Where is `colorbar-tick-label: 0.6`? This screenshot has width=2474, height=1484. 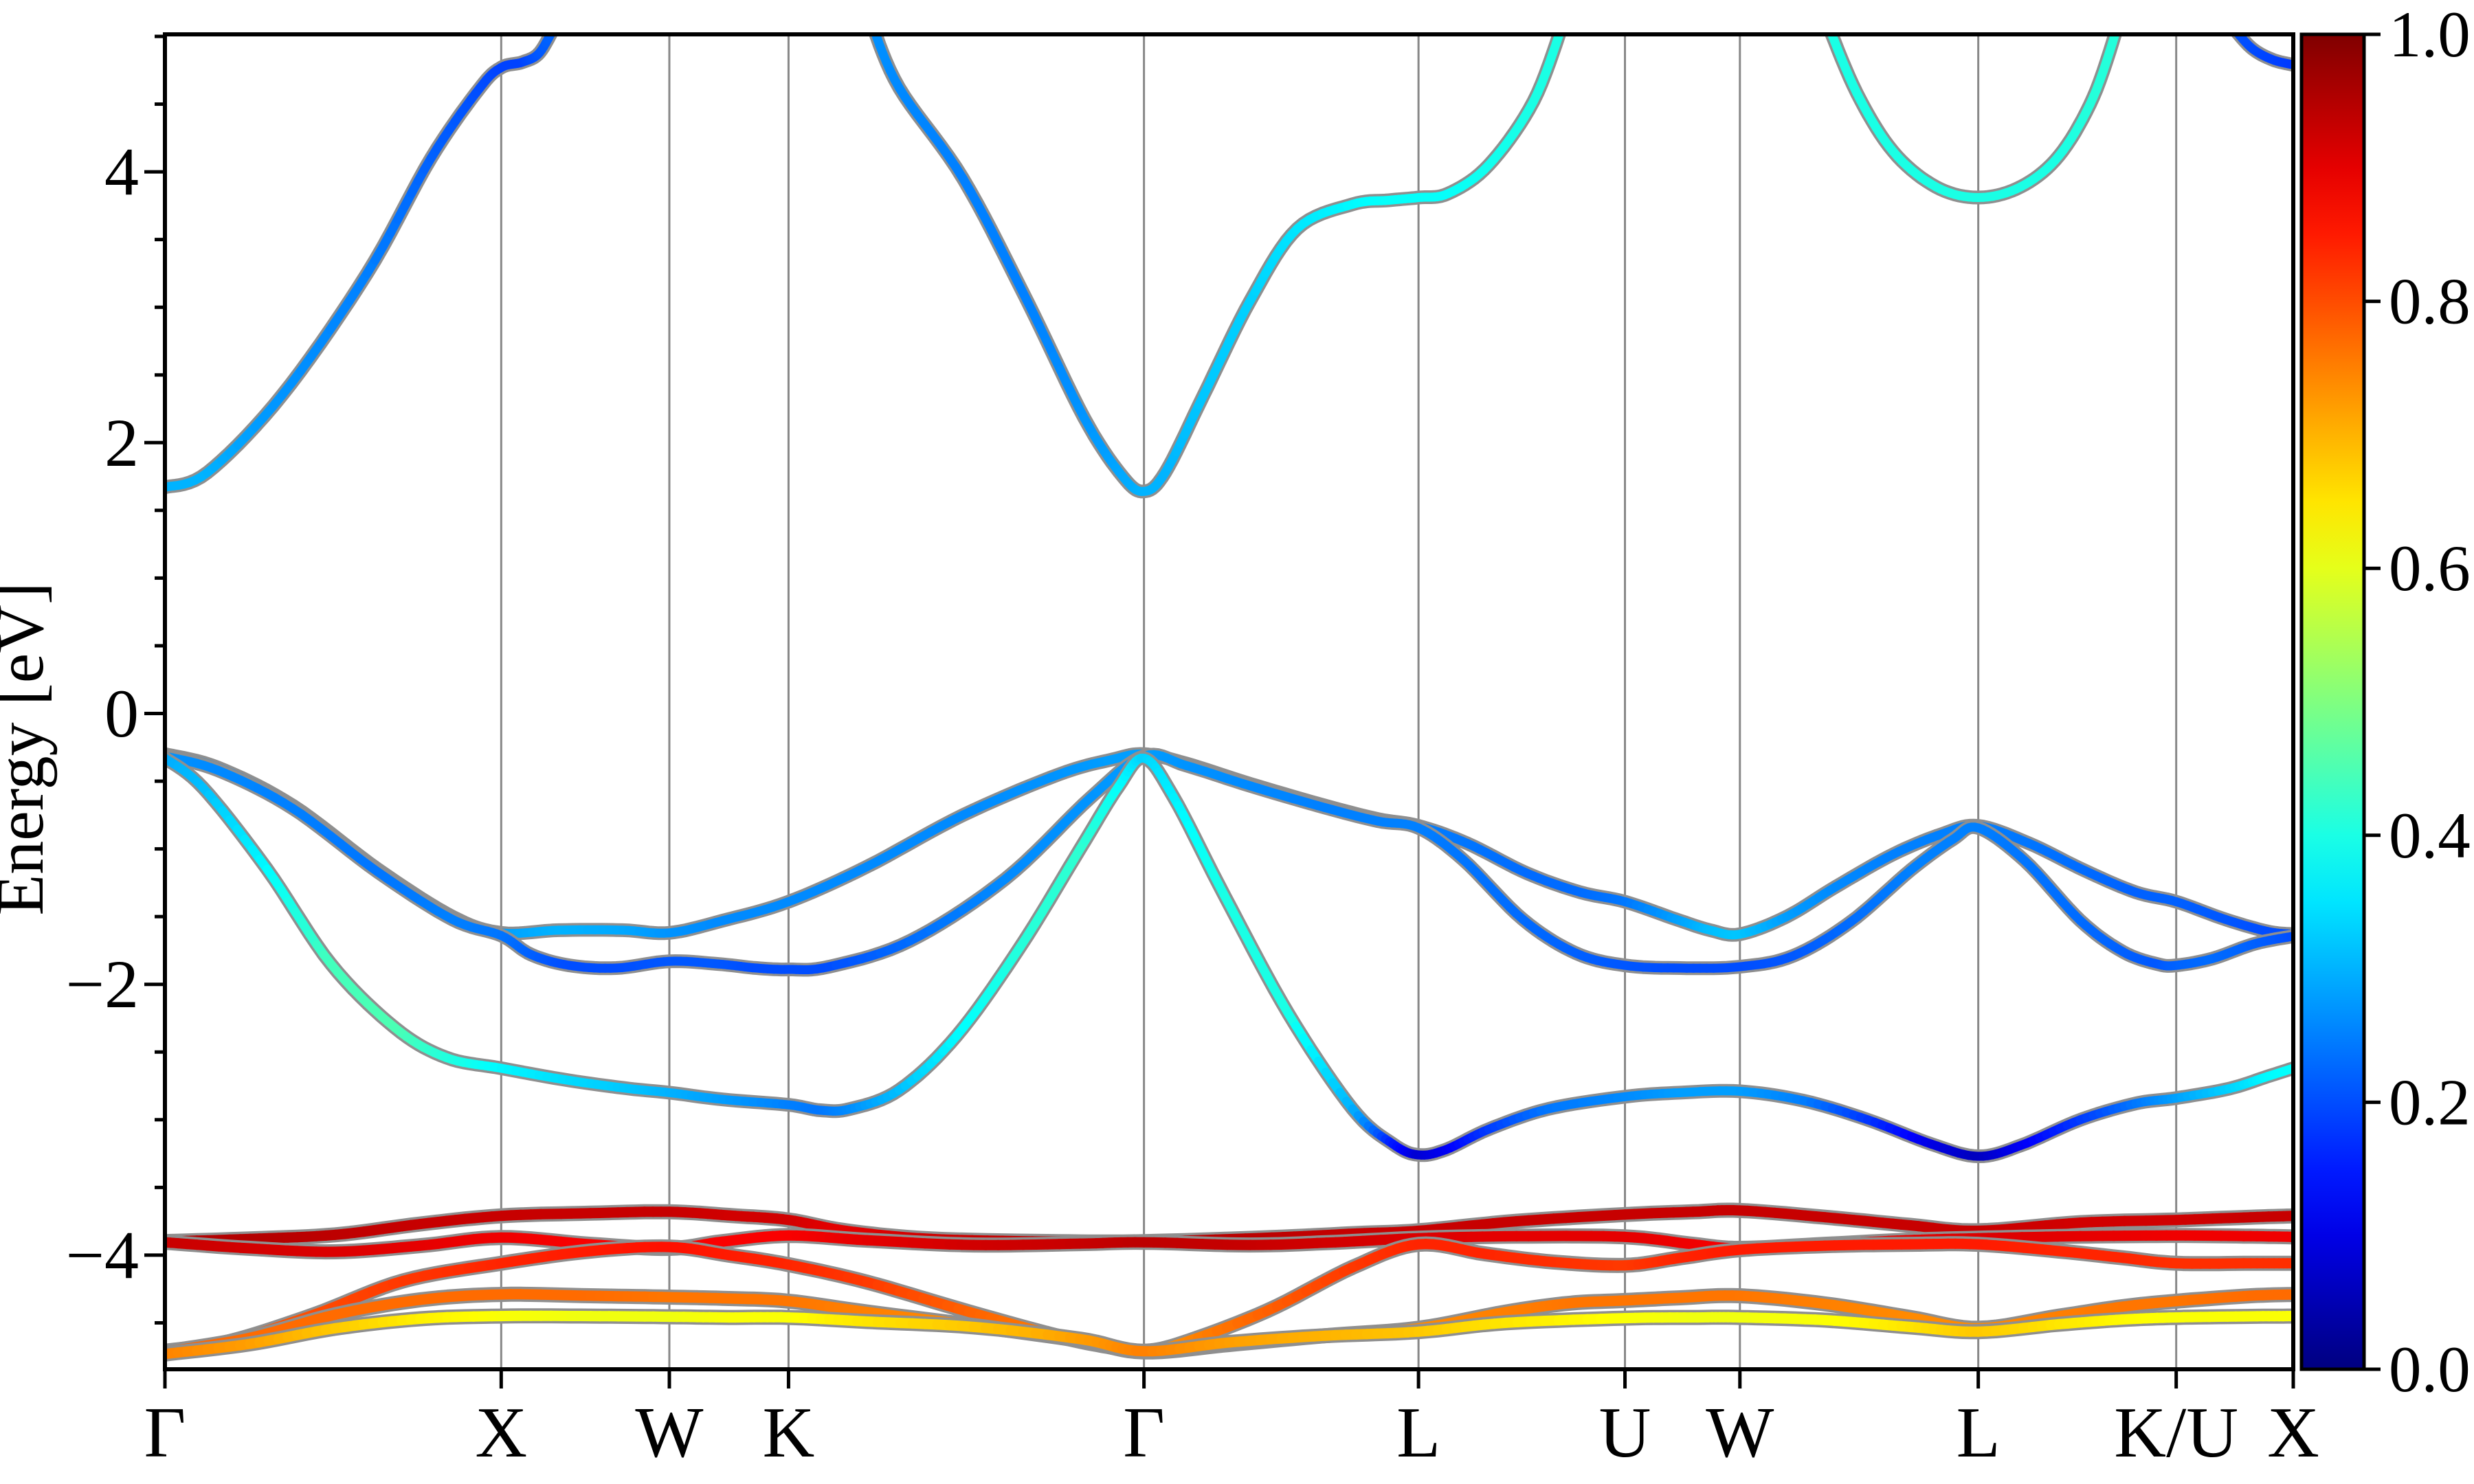
colorbar-tick-label: 0.6 is located at coordinates (2430, 568).